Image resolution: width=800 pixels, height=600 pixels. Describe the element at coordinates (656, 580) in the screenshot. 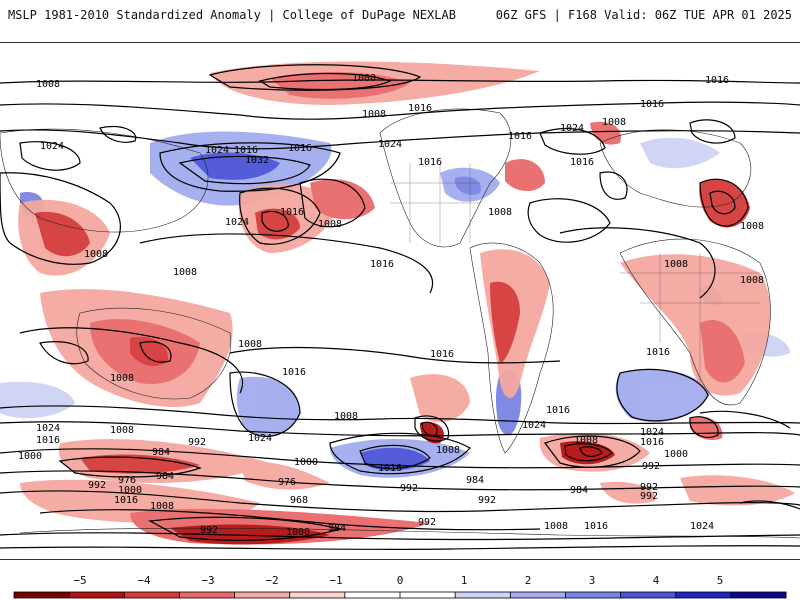

I see `colorbar-tick-label: 4` at that location.